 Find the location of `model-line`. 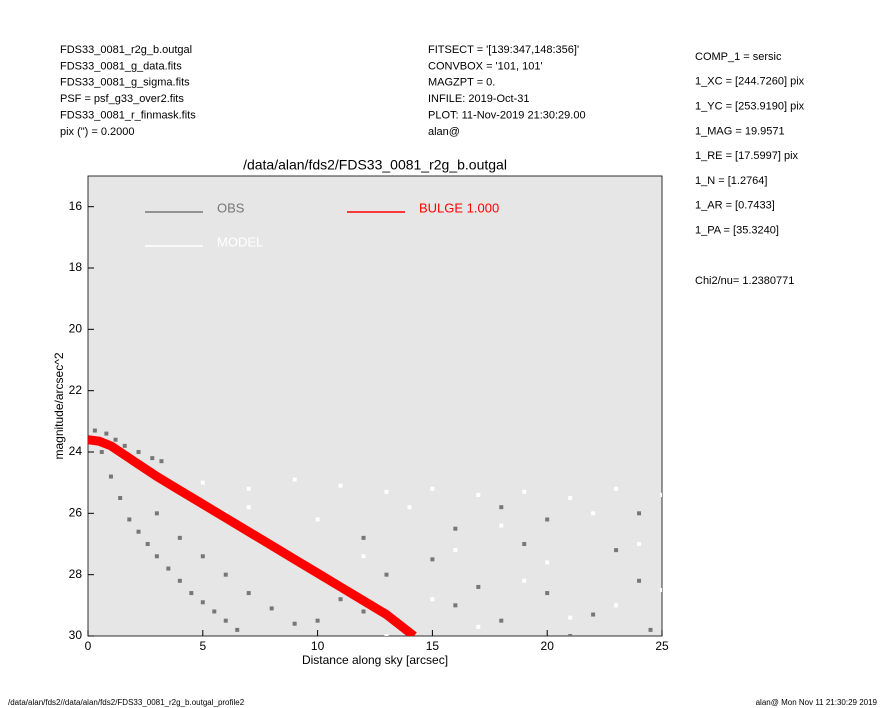

model-line is located at coordinates (252, 535).